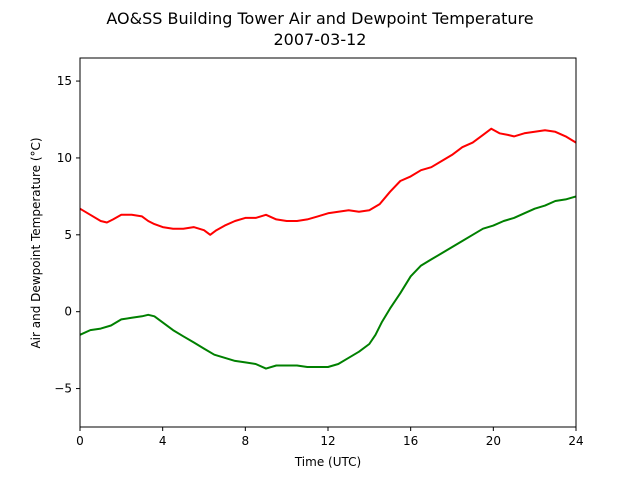 The width and height of the screenshot is (640, 480). I want to click on y-ticks: −5 0 5 10 15, so click(67, 235).